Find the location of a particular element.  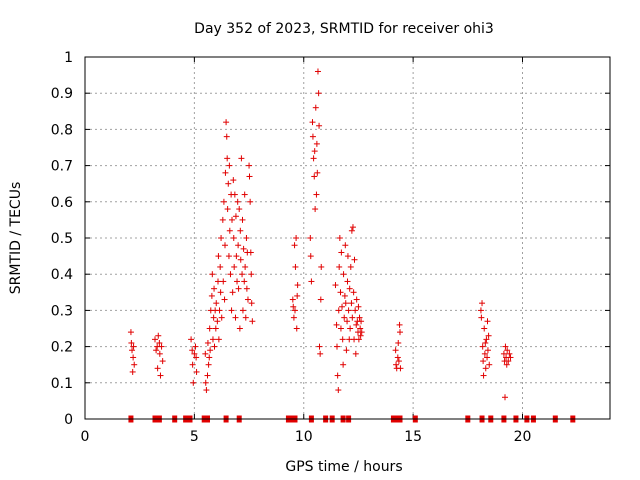

x-tick-label: 5 is located at coordinates (194, 437).